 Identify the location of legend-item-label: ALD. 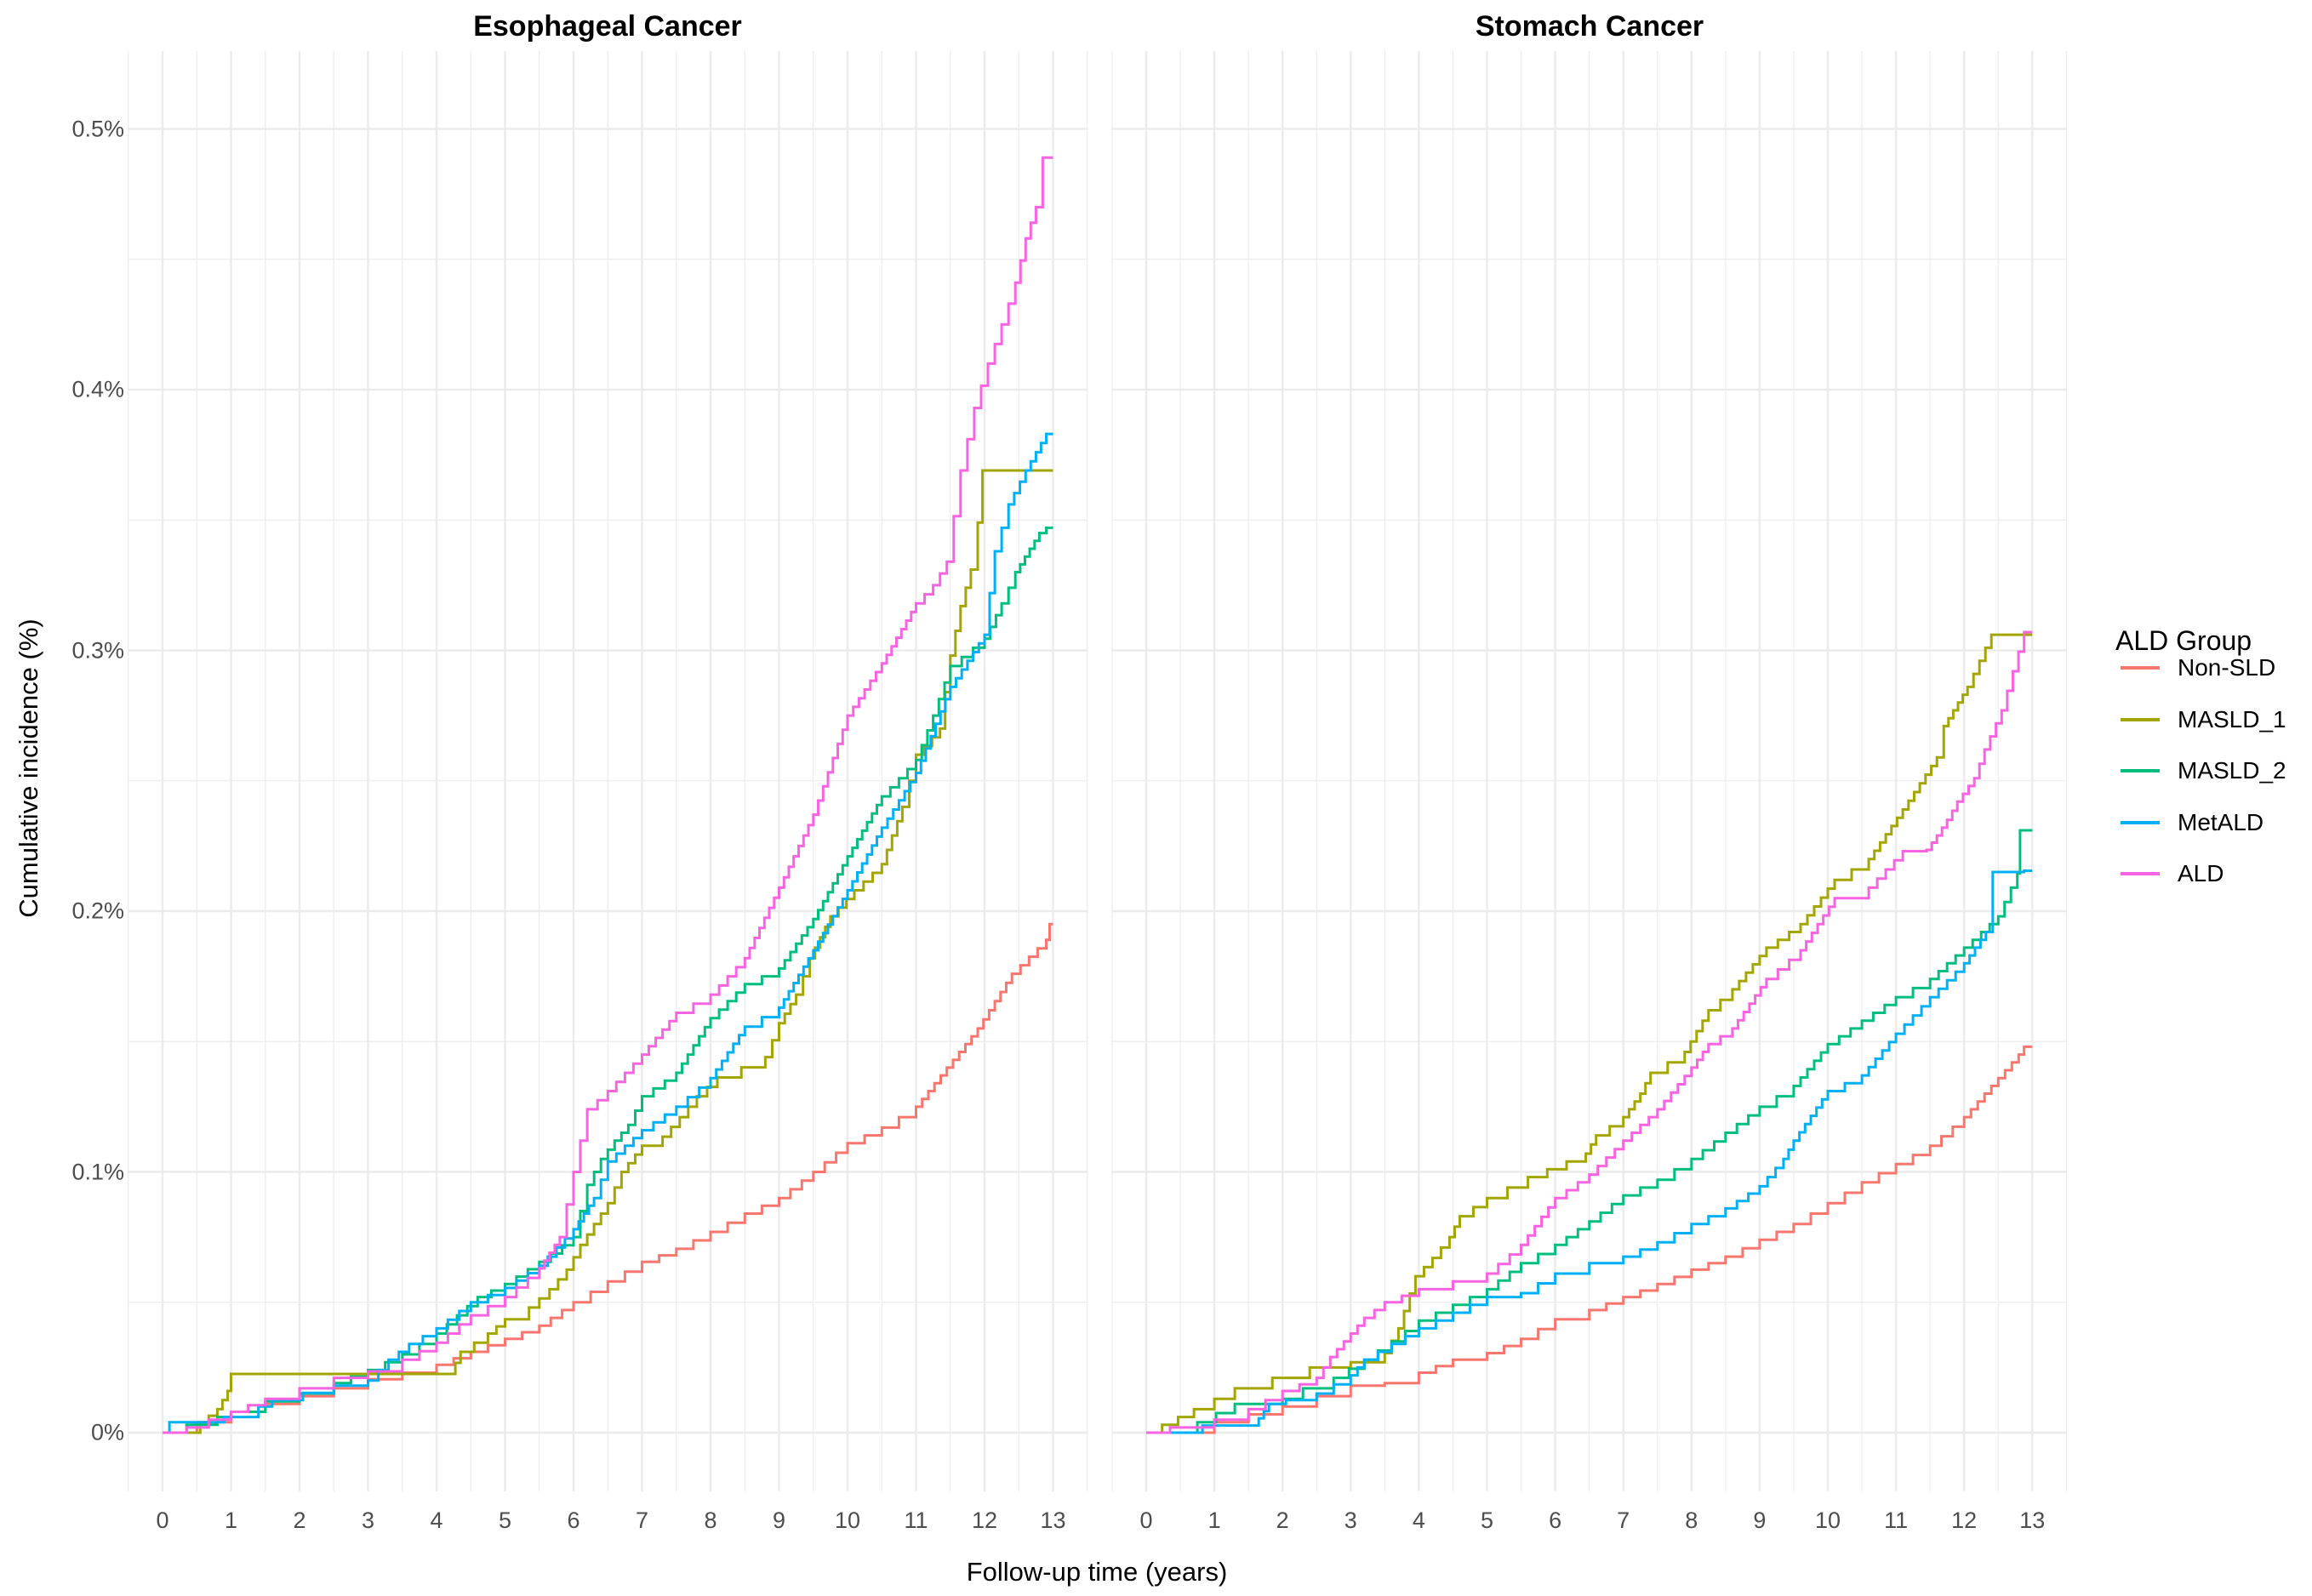
(2201, 873).